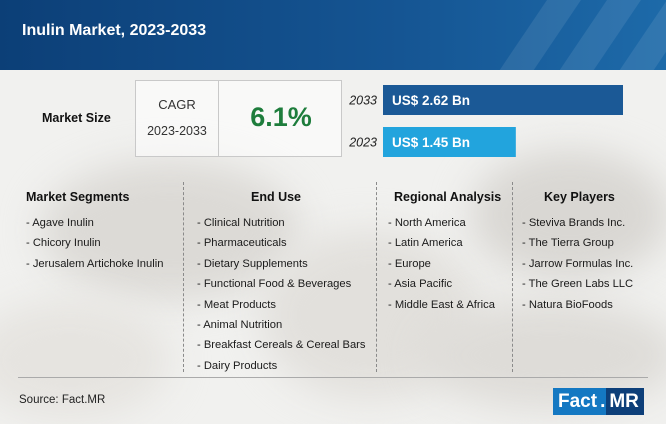  Describe the element at coordinates (448, 197) in the screenshot. I see `column-heading: Regional Analysis` at that location.